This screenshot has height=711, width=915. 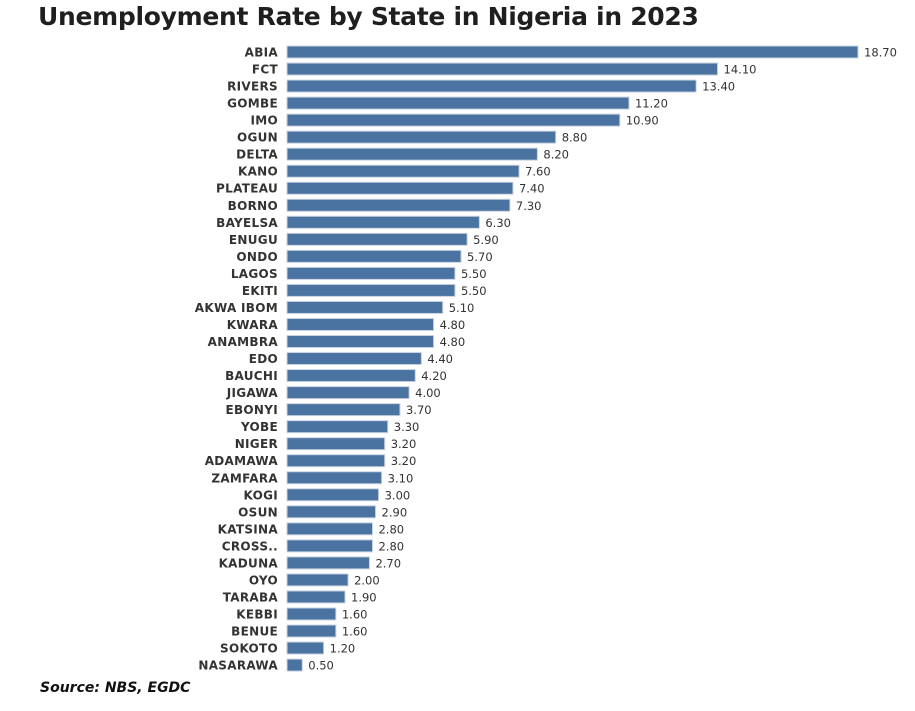 What do you see at coordinates (263, 580) in the screenshot?
I see `category-label: OYO` at bounding box center [263, 580].